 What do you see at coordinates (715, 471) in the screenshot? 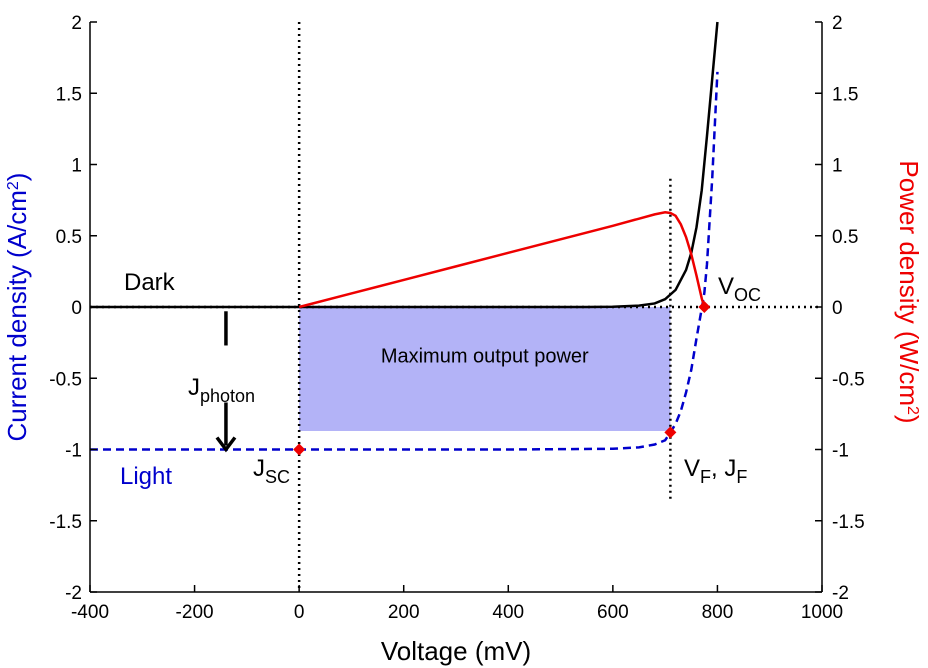
I see `label-vf-jf: VF, JF` at bounding box center [715, 471].